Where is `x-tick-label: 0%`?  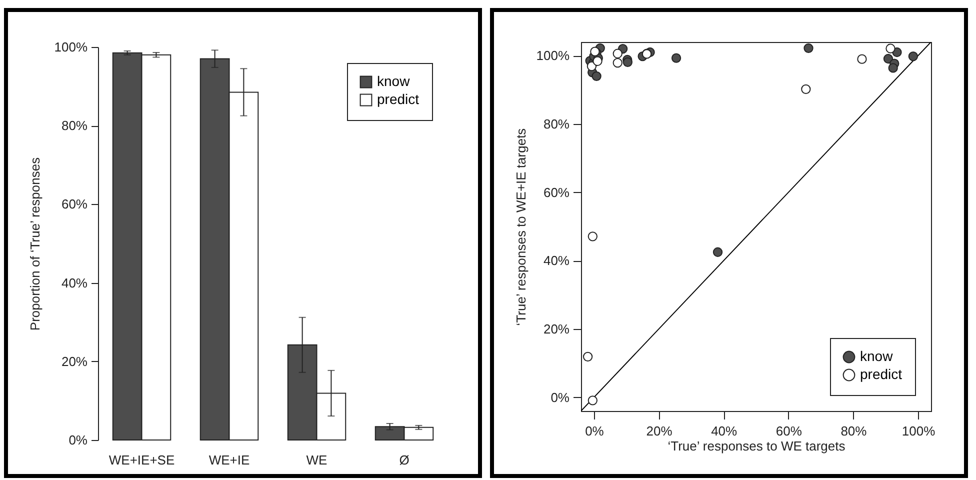
x-tick-label: 0% is located at coordinates (594, 431).